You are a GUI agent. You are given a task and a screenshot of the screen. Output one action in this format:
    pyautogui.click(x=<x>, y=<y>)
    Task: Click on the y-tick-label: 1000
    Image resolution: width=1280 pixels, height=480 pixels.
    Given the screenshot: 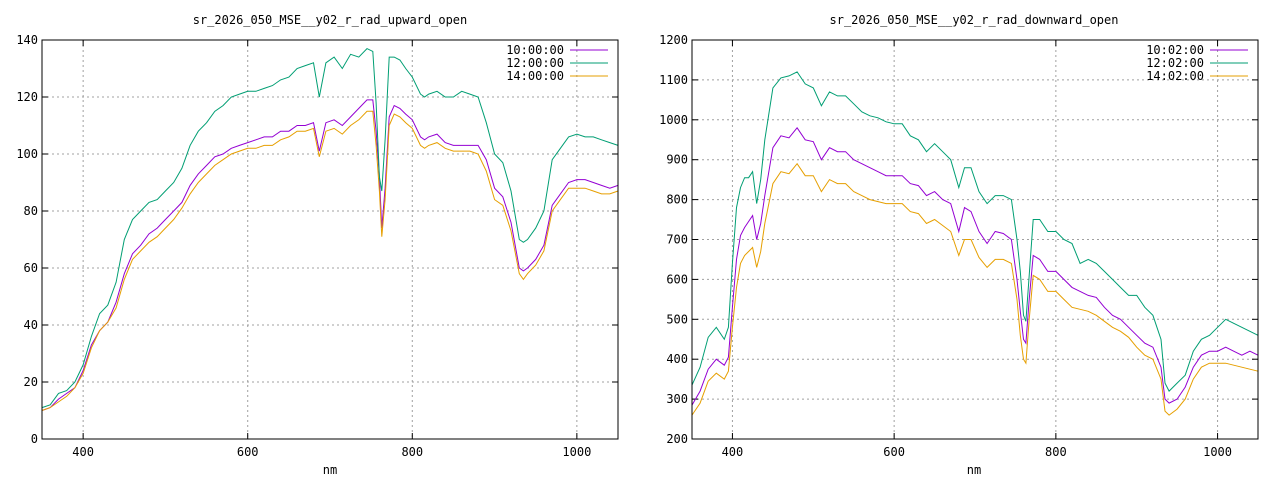 What is the action you would take?
    pyautogui.click(x=673, y=120)
    